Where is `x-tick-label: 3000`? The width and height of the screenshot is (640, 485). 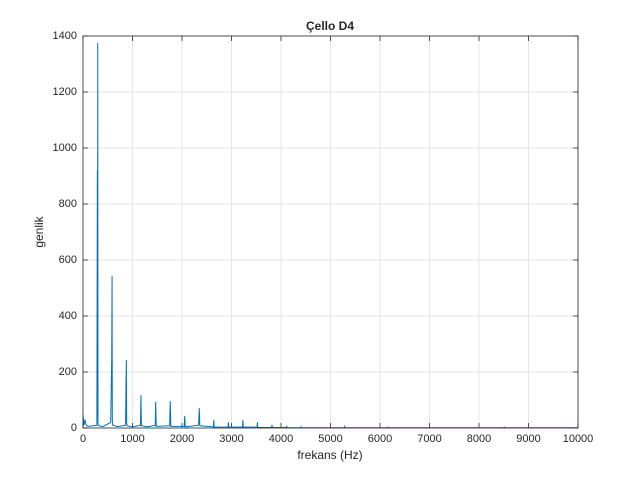 x-tick-label: 3000 is located at coordinates (231, 439).